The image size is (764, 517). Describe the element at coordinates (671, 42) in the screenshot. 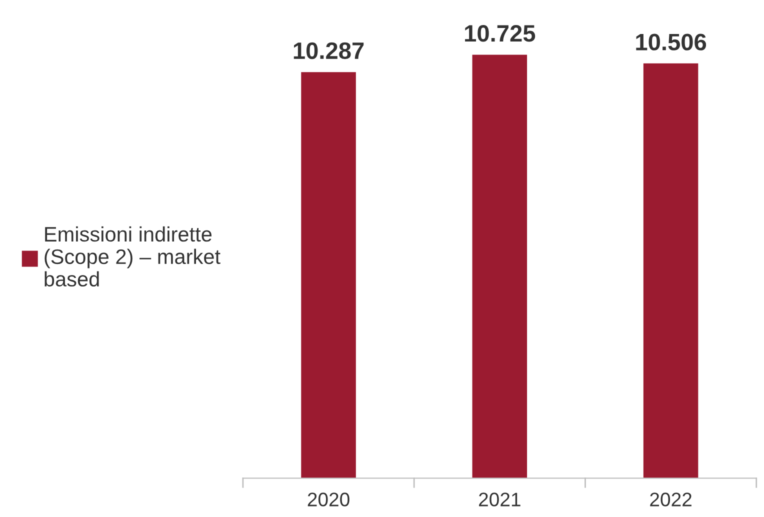

I see `data-label: 10.506` at that location.